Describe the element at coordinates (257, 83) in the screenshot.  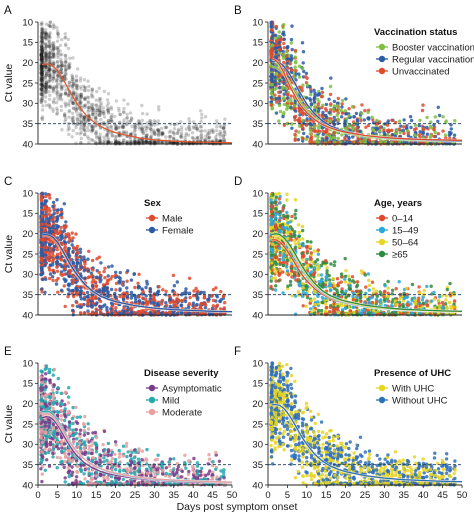
I see `y-tick-label: 25` at that location.